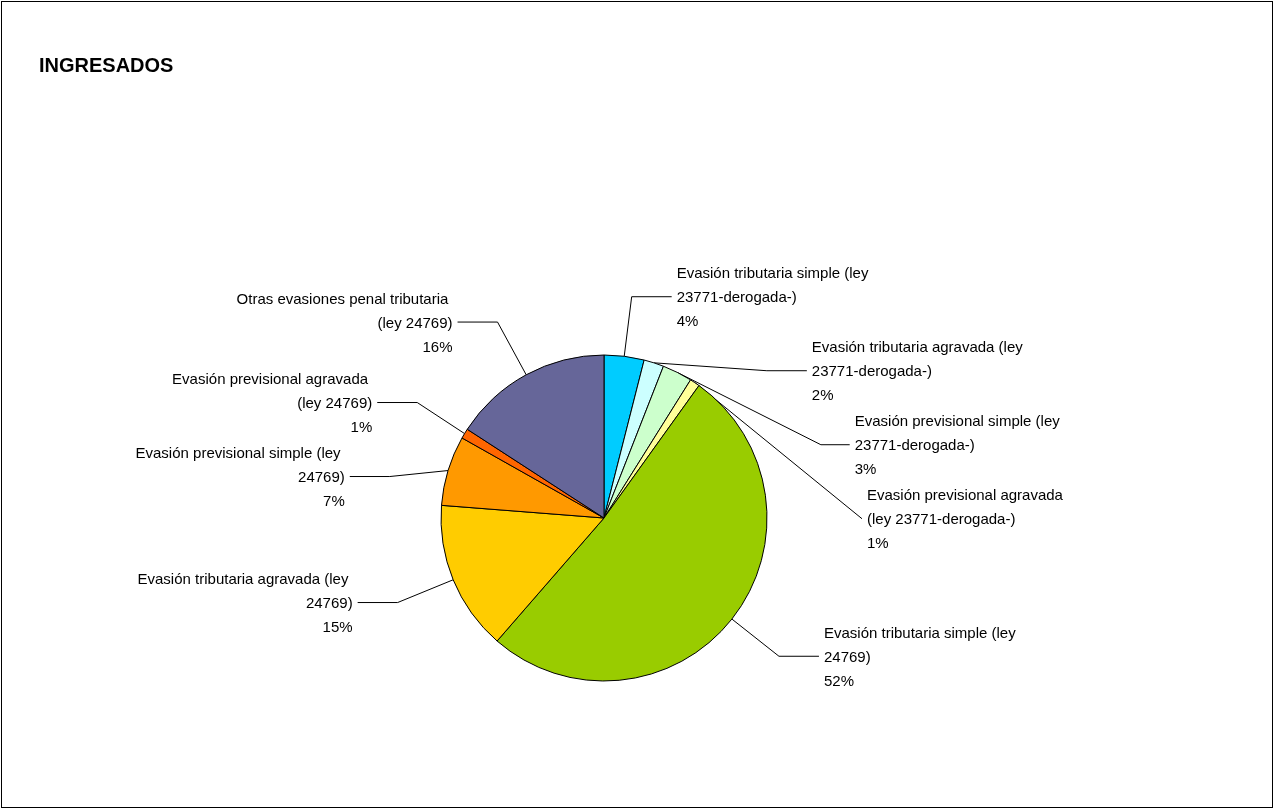 This screenshot has width=1274, height=809. I want to click on chart-title: INGRESADOS, so click(106, 65).